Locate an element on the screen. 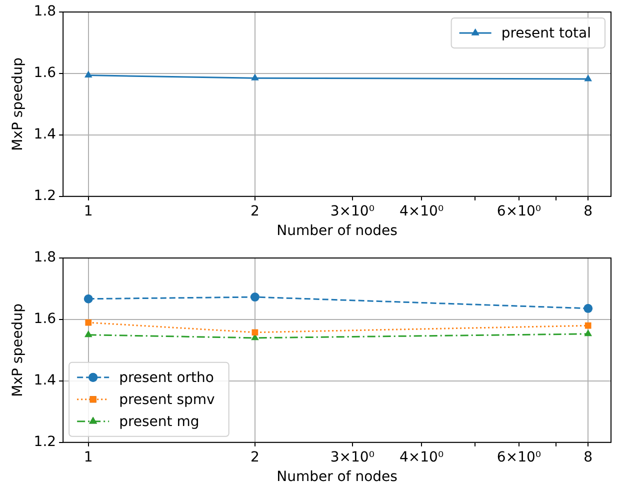 The height and width of the screenshot is (493, 617). legend-label: present total is located at coordinates (546, 34).